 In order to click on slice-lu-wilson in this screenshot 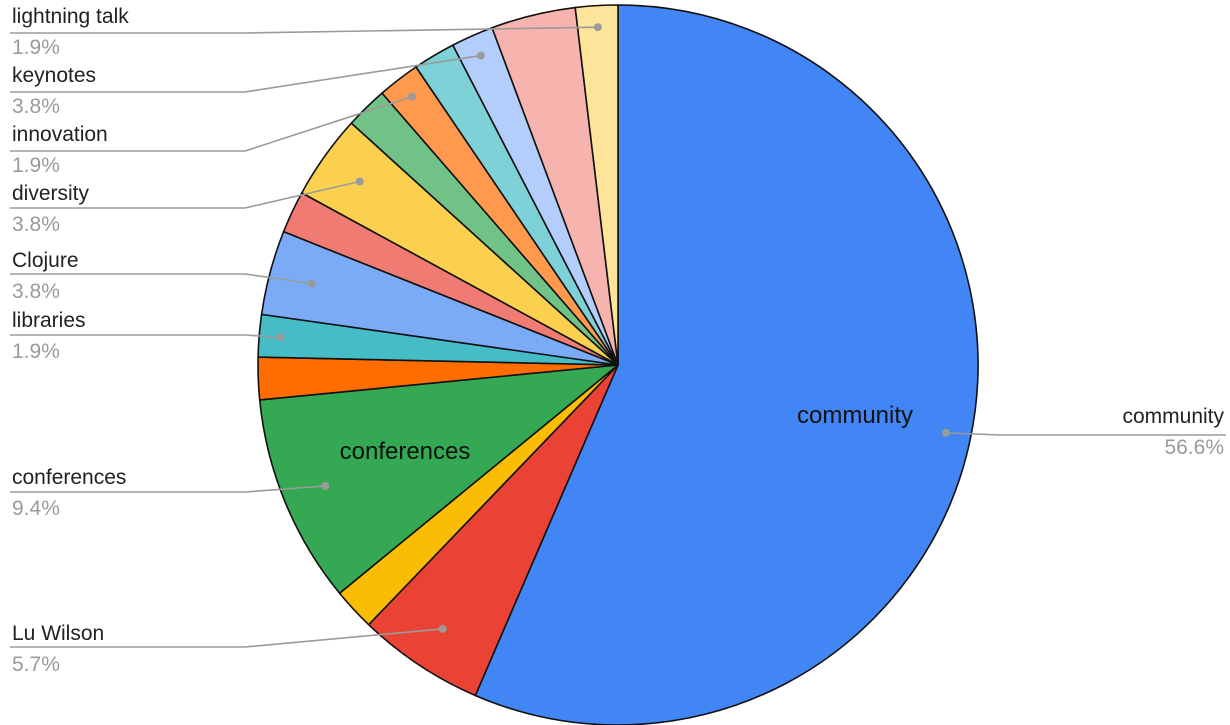, I will do `click(493, 530)`.